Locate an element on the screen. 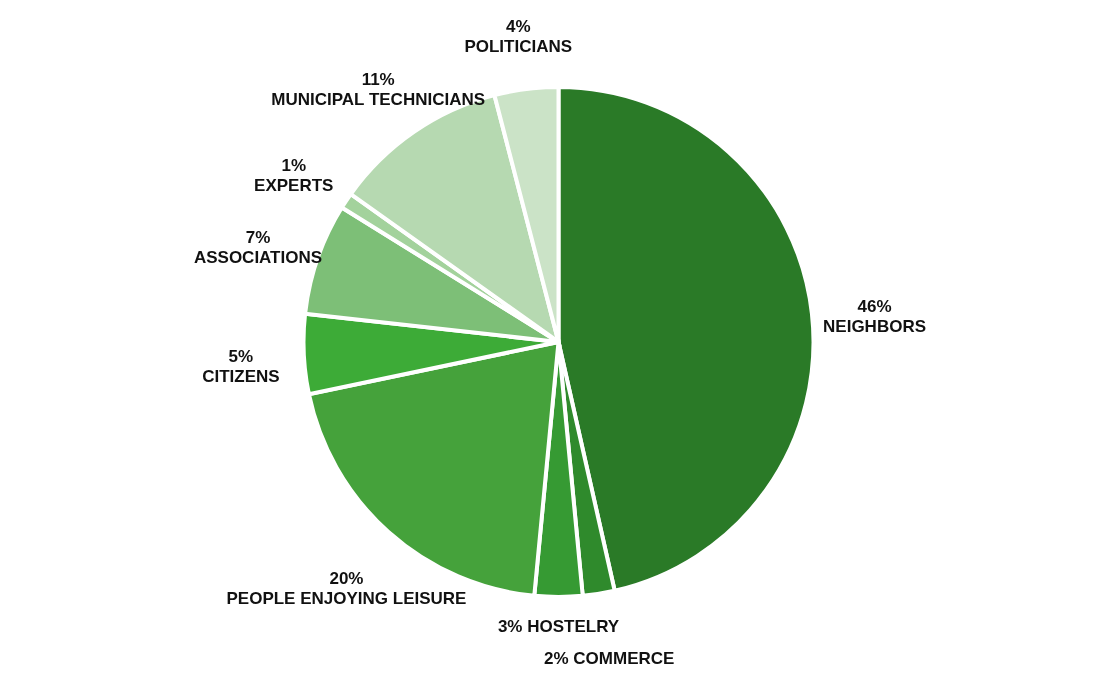  data-label: 11% is located at coordinates (378, 80).